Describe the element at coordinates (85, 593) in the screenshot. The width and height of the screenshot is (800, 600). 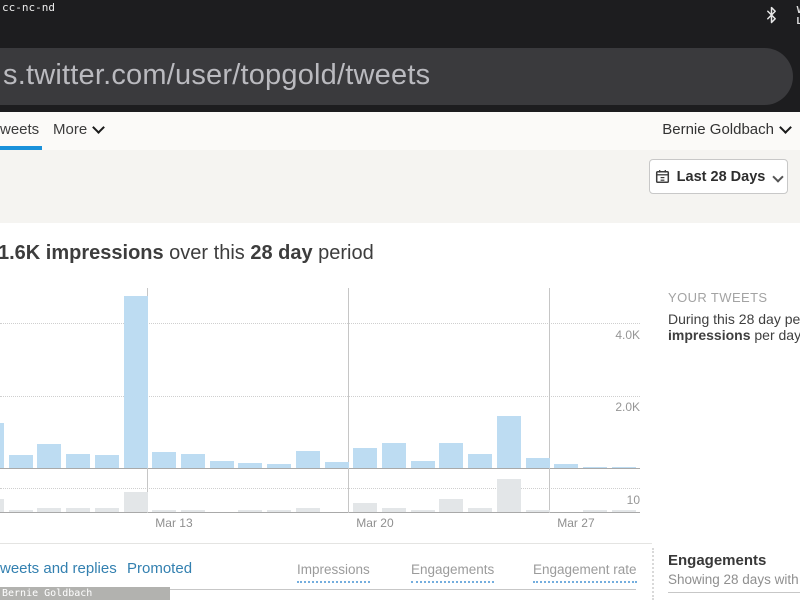
I see `watermark-text: Bernie Goldbach` at that location.